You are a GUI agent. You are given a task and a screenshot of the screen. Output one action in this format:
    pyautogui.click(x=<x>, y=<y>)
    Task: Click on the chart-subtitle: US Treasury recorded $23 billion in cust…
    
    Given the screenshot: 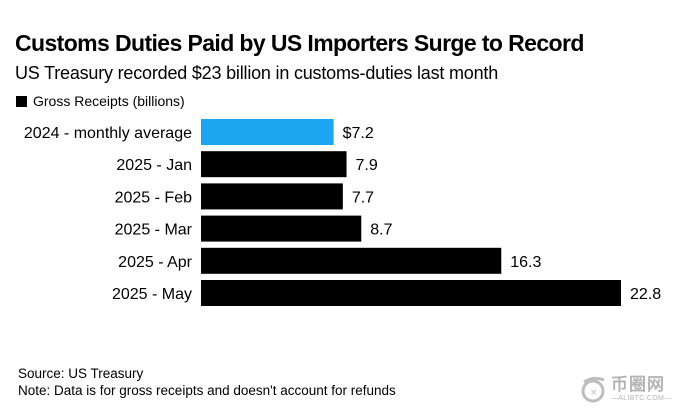 What is the action you would take?
    pyautogui.click(x=257, y=73)
    